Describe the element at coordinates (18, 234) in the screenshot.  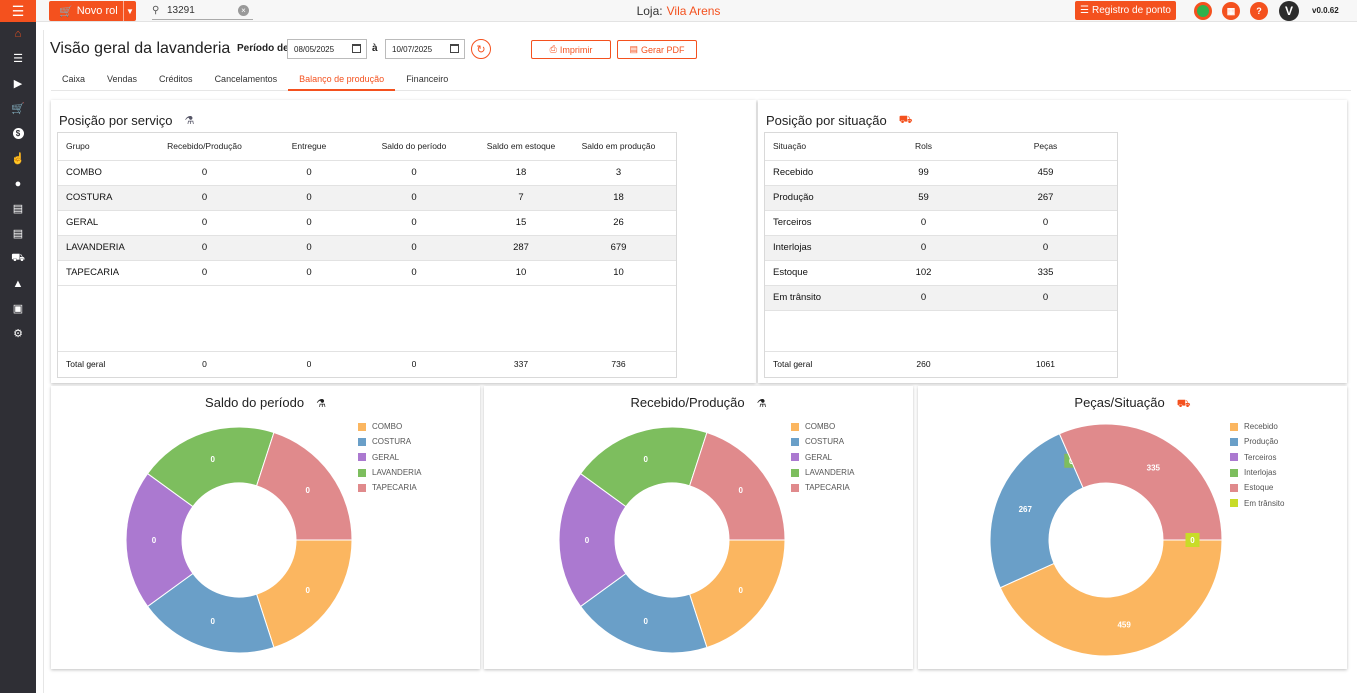
I see `document-2-icon: ▤` at that location.